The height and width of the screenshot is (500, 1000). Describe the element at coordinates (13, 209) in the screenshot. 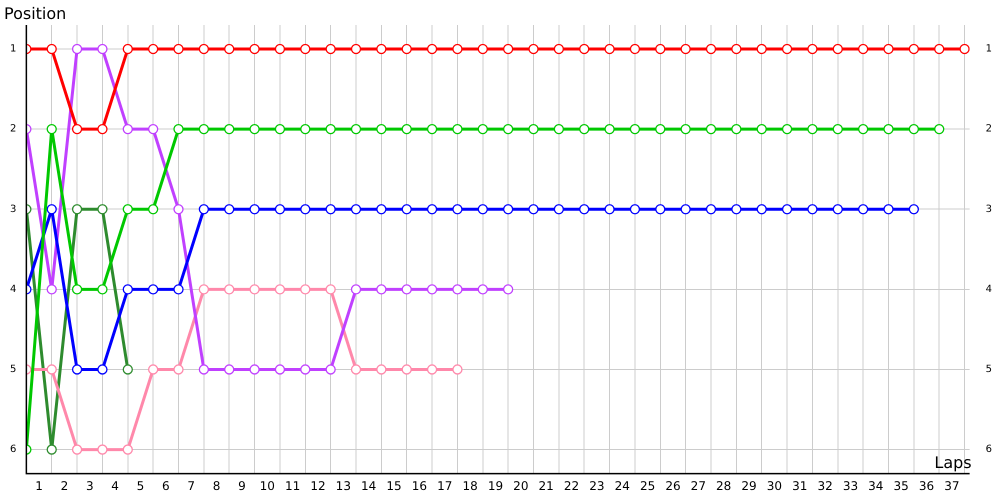

I see `y-tick-label: 3` at that location.